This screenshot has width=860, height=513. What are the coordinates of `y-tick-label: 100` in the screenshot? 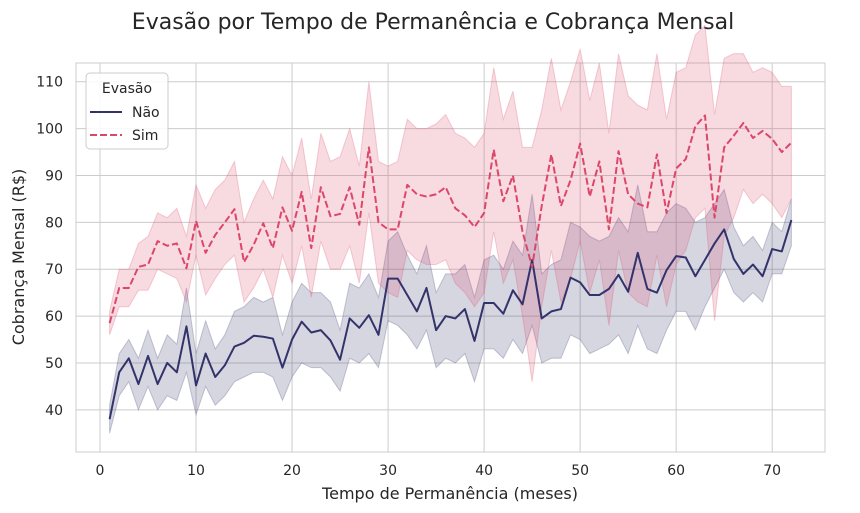 It's located at (49, 130).